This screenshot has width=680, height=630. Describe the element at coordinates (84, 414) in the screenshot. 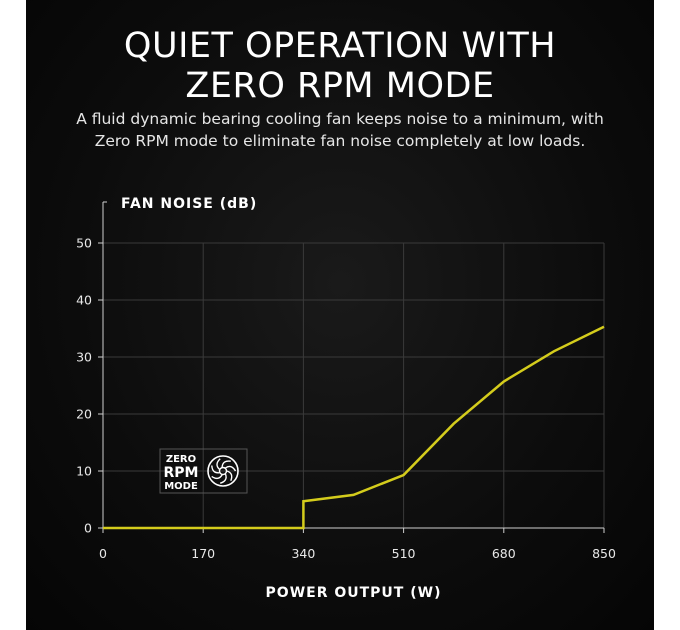

I see `y-tick-label: 20` at that location.